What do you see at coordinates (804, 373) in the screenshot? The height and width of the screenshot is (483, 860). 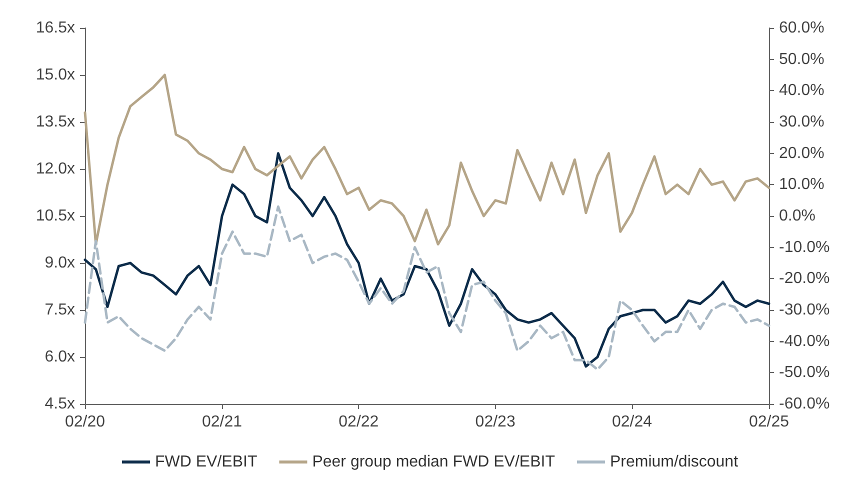 I see `y2-tick-label: -50.0%` at bounding box center [804, 373].